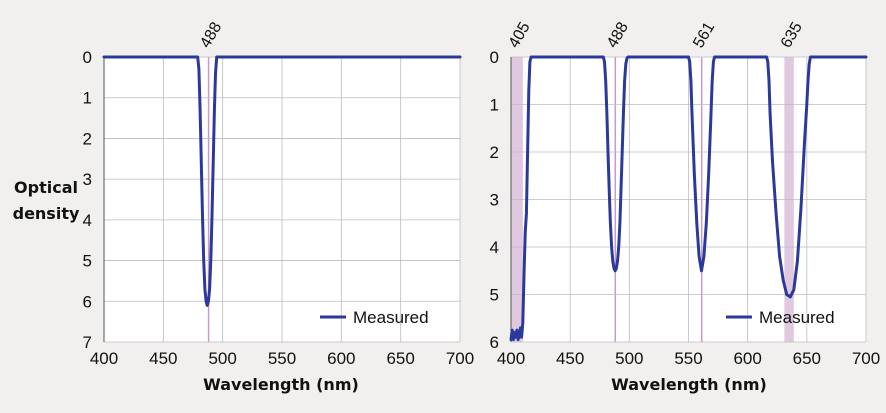 Image resolution: width=886 pixels, height=413 pixels. Describe the element at coordinates (87, 220) in the screenshot. I see `left-y-tick-4: 4` at that location.